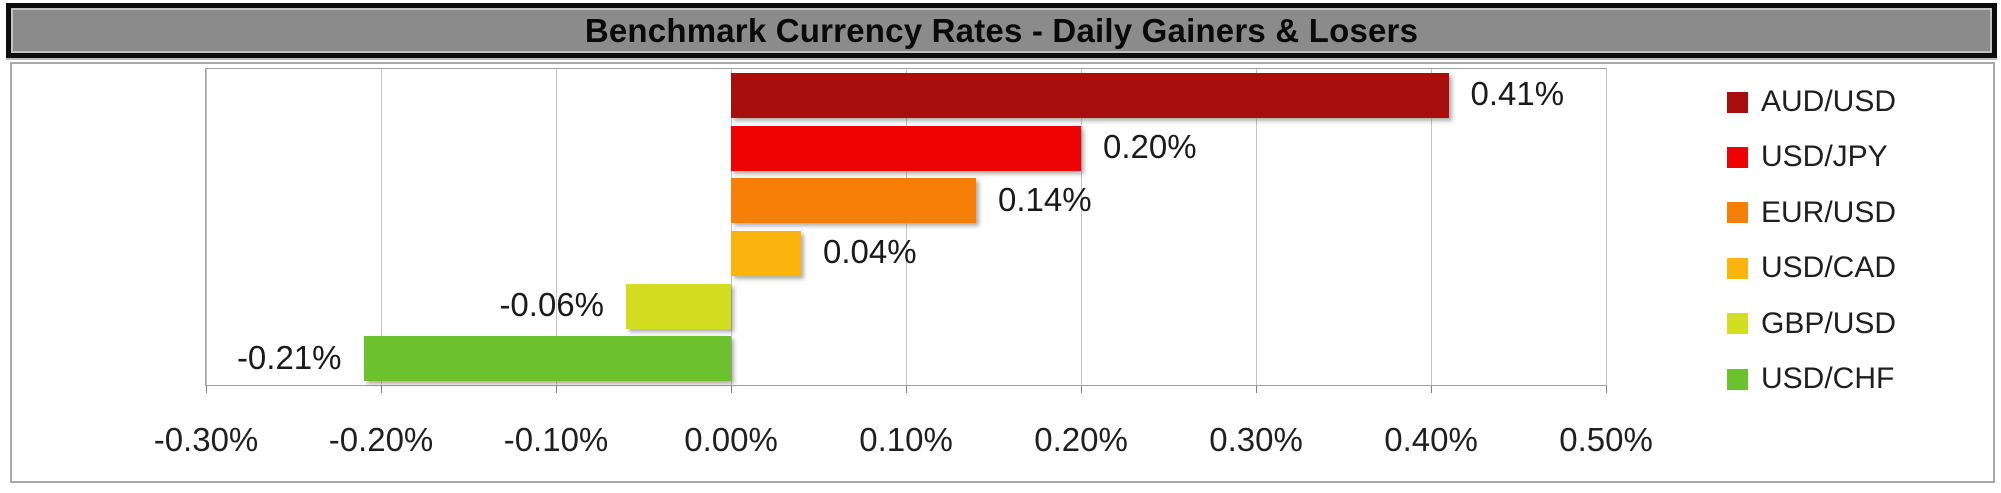 This screenshot has width=2001, height=493. What do you see at coordinates (206, 439) in the screenshot?
I see `x-tick-label: -0.30%` at bounding box center [206, 439].